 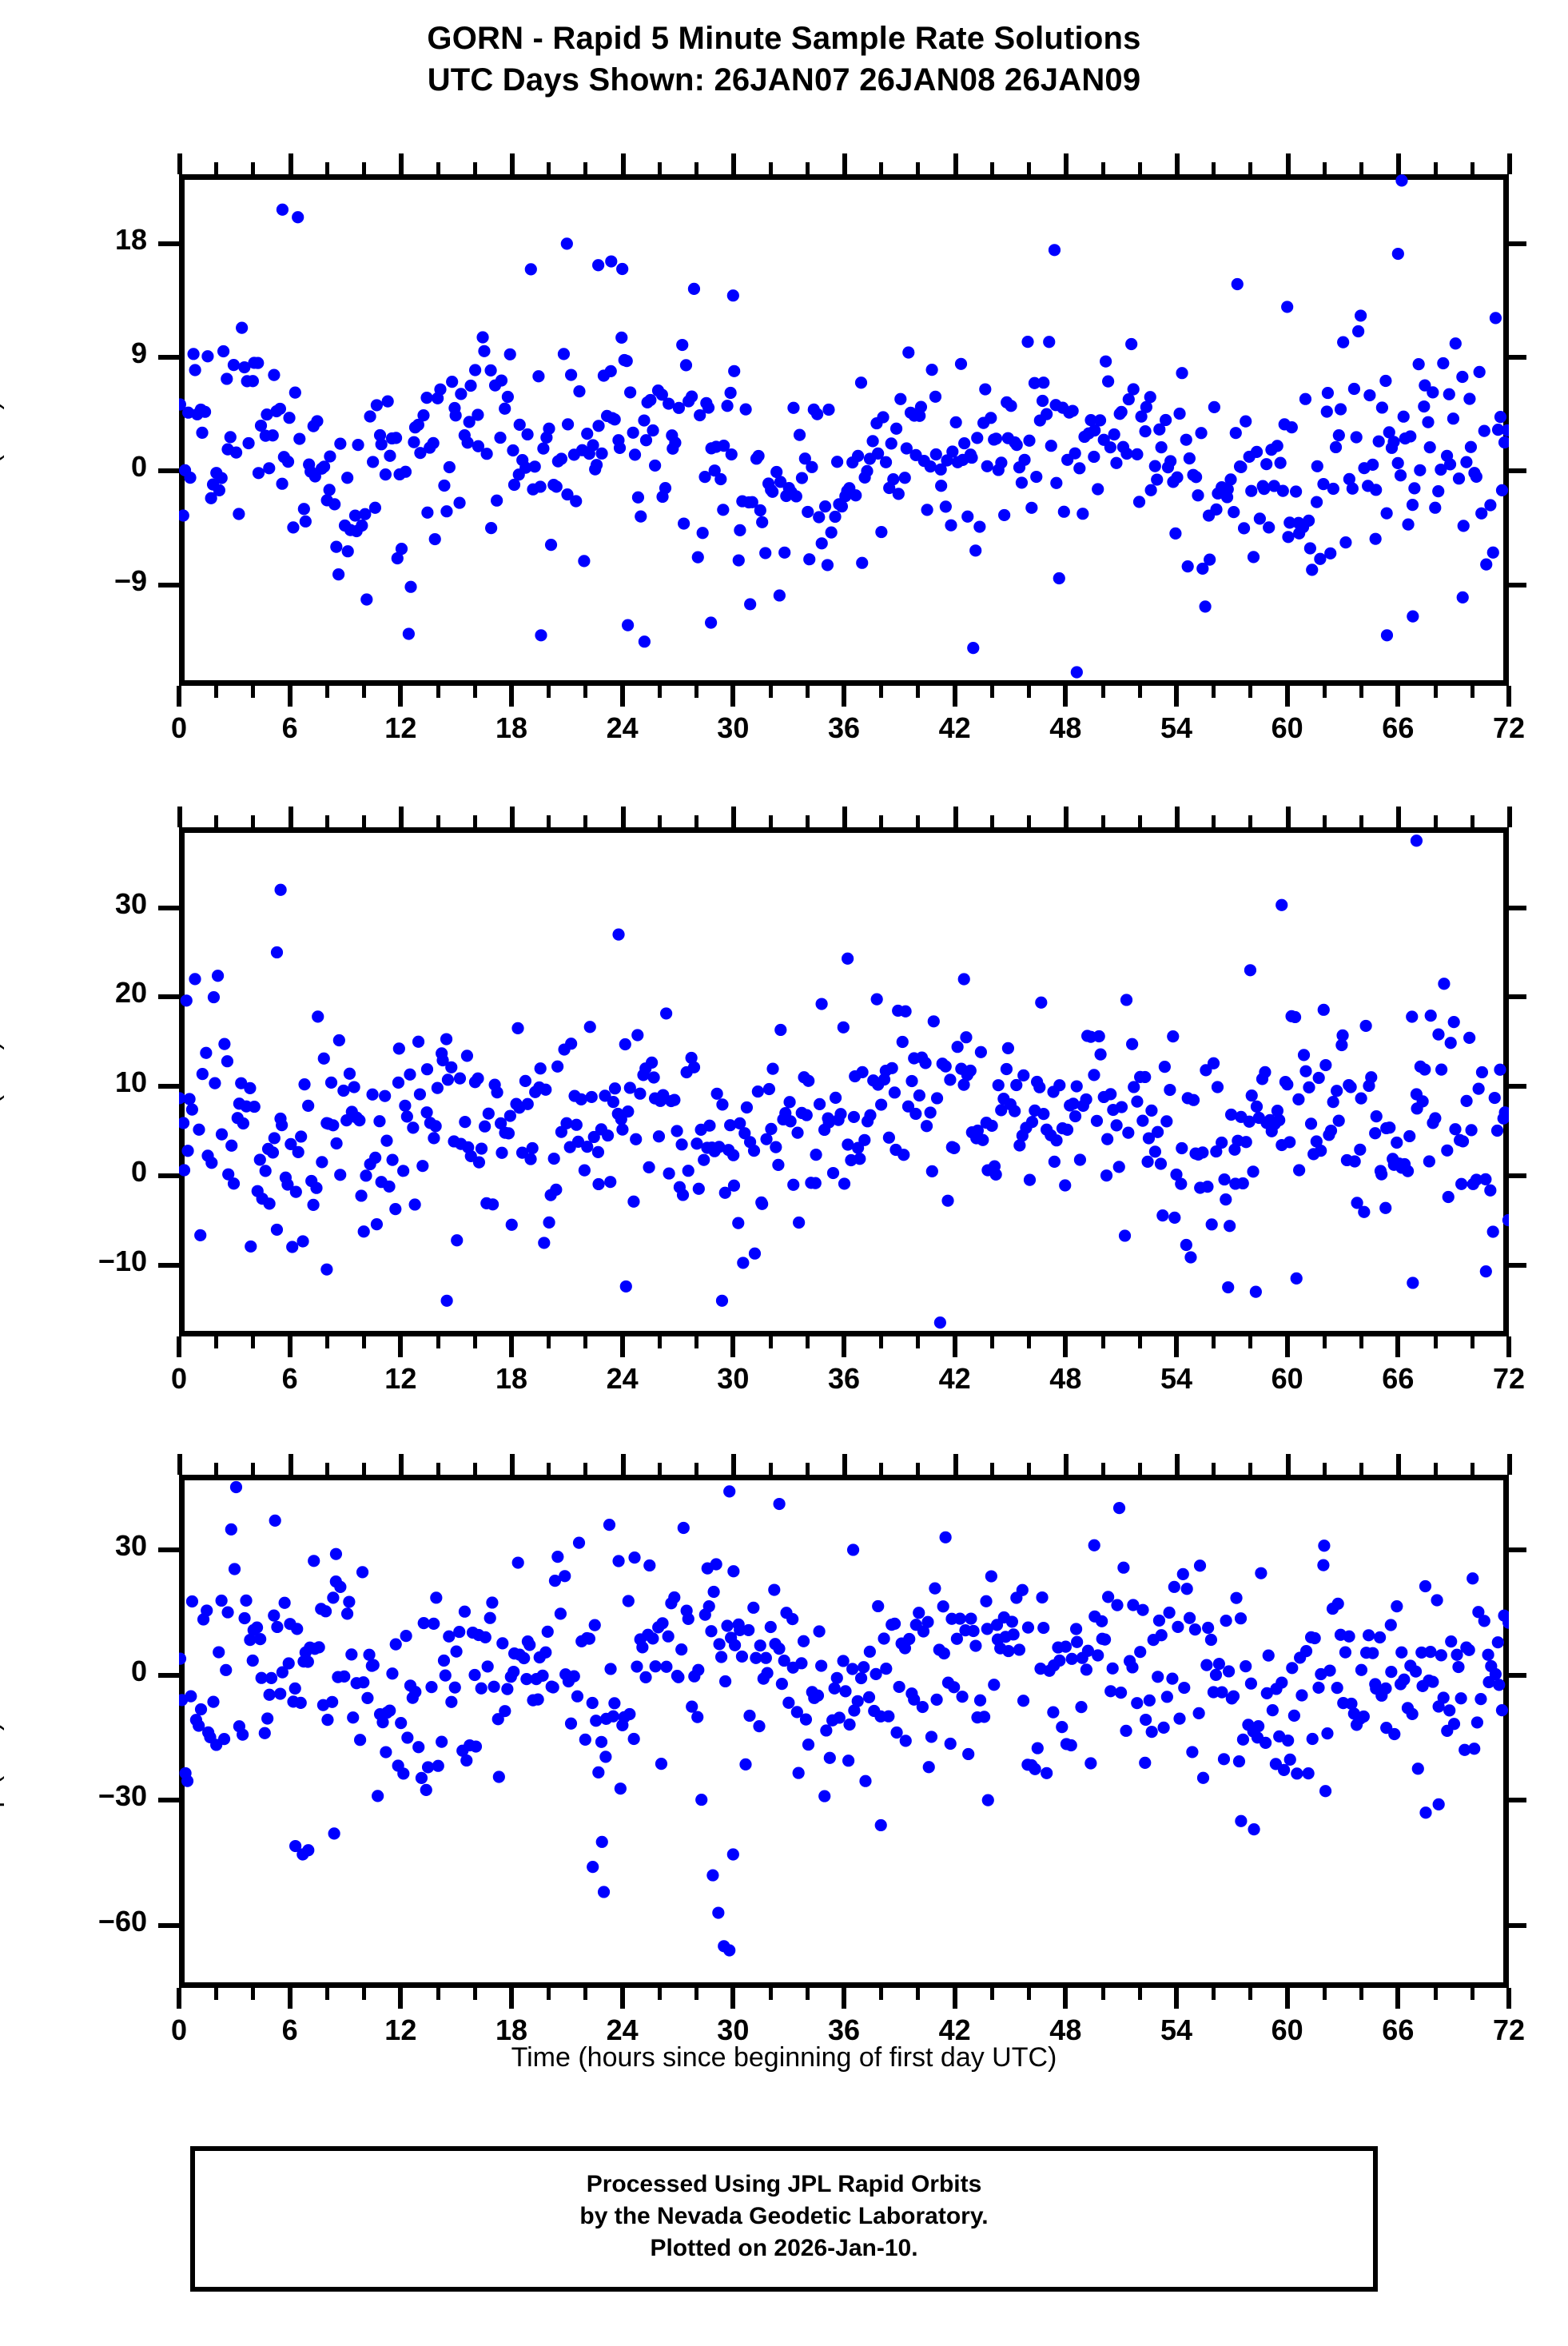 I want to click on y-axis-title-east: East (mm), so click(x=2, y=463).